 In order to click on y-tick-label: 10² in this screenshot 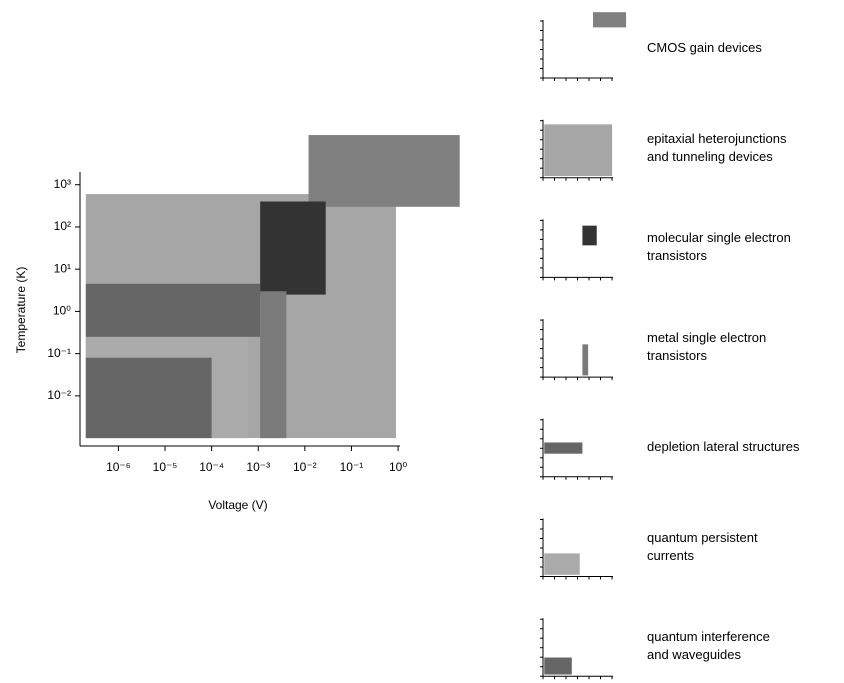, I will do `click(62, 226)`.